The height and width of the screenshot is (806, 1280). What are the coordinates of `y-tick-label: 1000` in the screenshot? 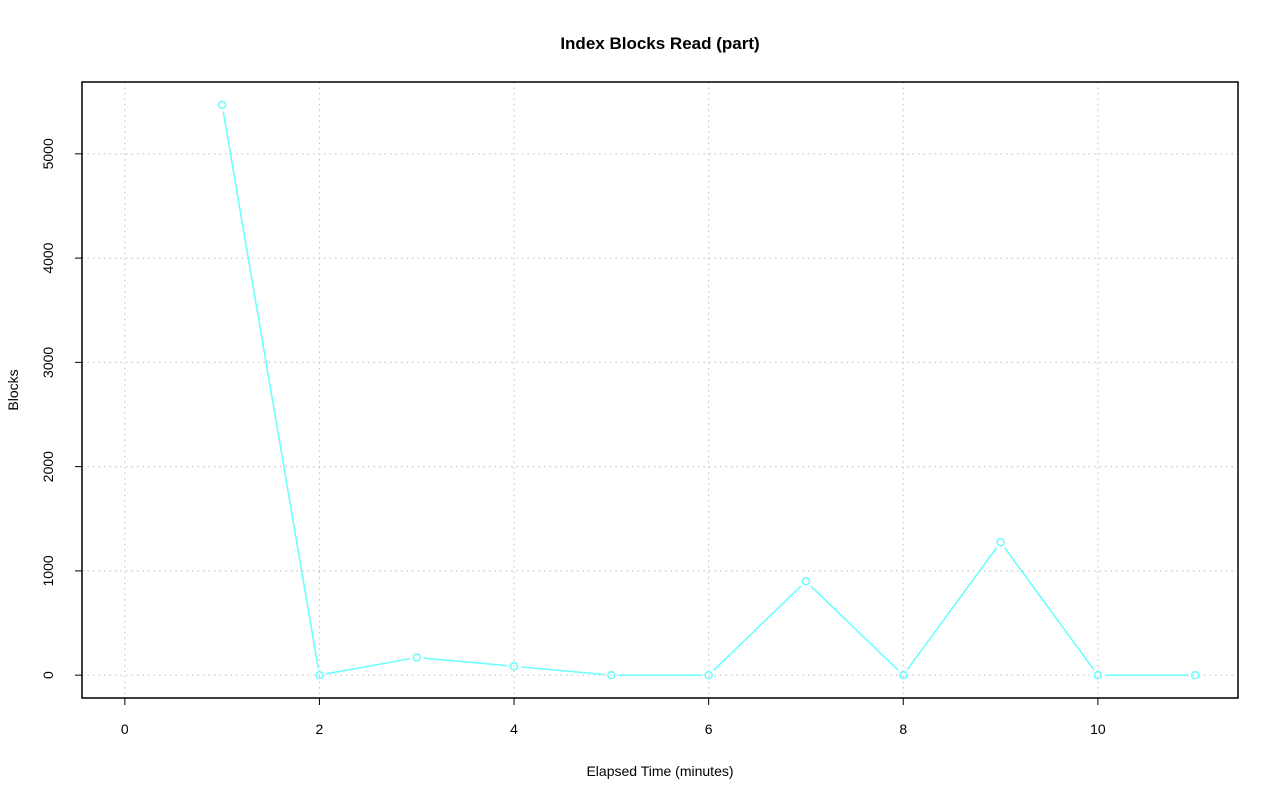 It's located at (48, 570).